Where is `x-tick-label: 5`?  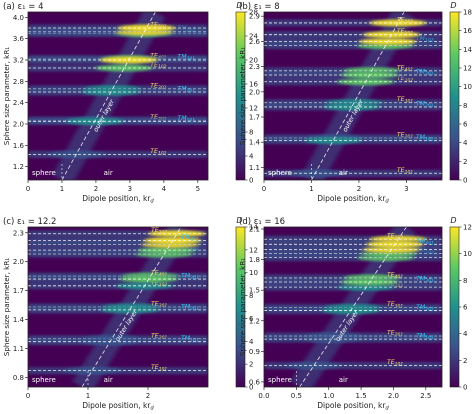
x-tick-label: 5 is located at coordinates (198, 189).